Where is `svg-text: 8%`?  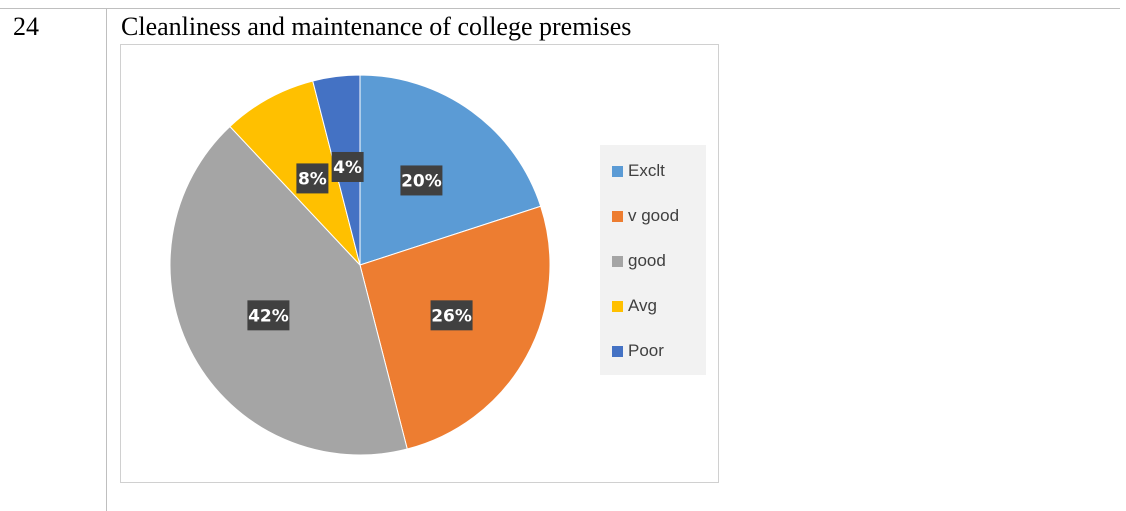
svg-text: 8% is located at coordinates (312, 179).